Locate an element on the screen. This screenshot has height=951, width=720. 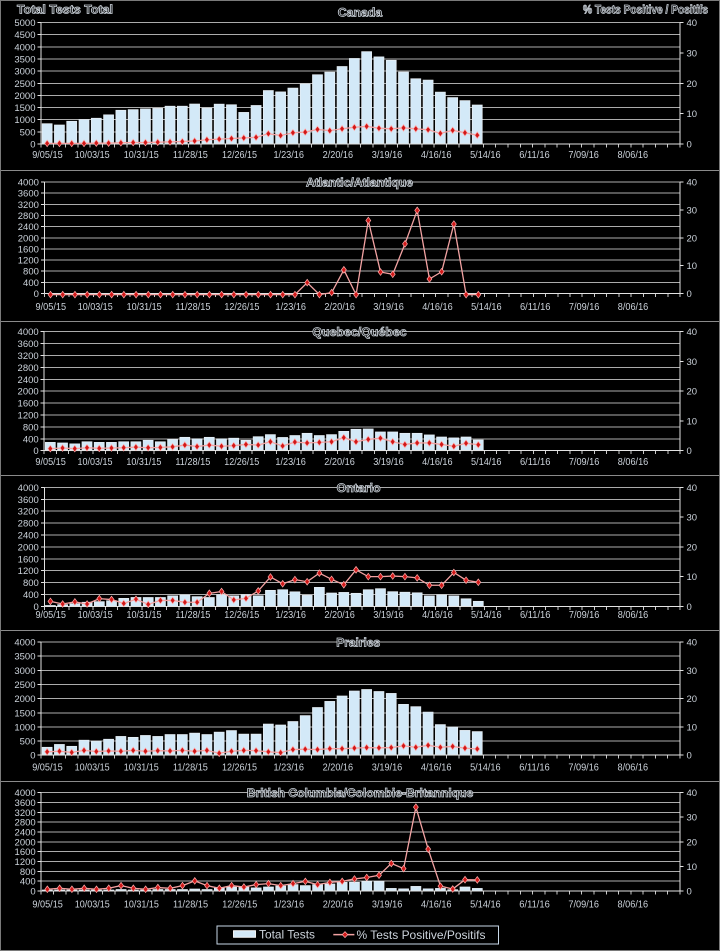
svg-text: Total Tests is located at coordinates (287, 934).